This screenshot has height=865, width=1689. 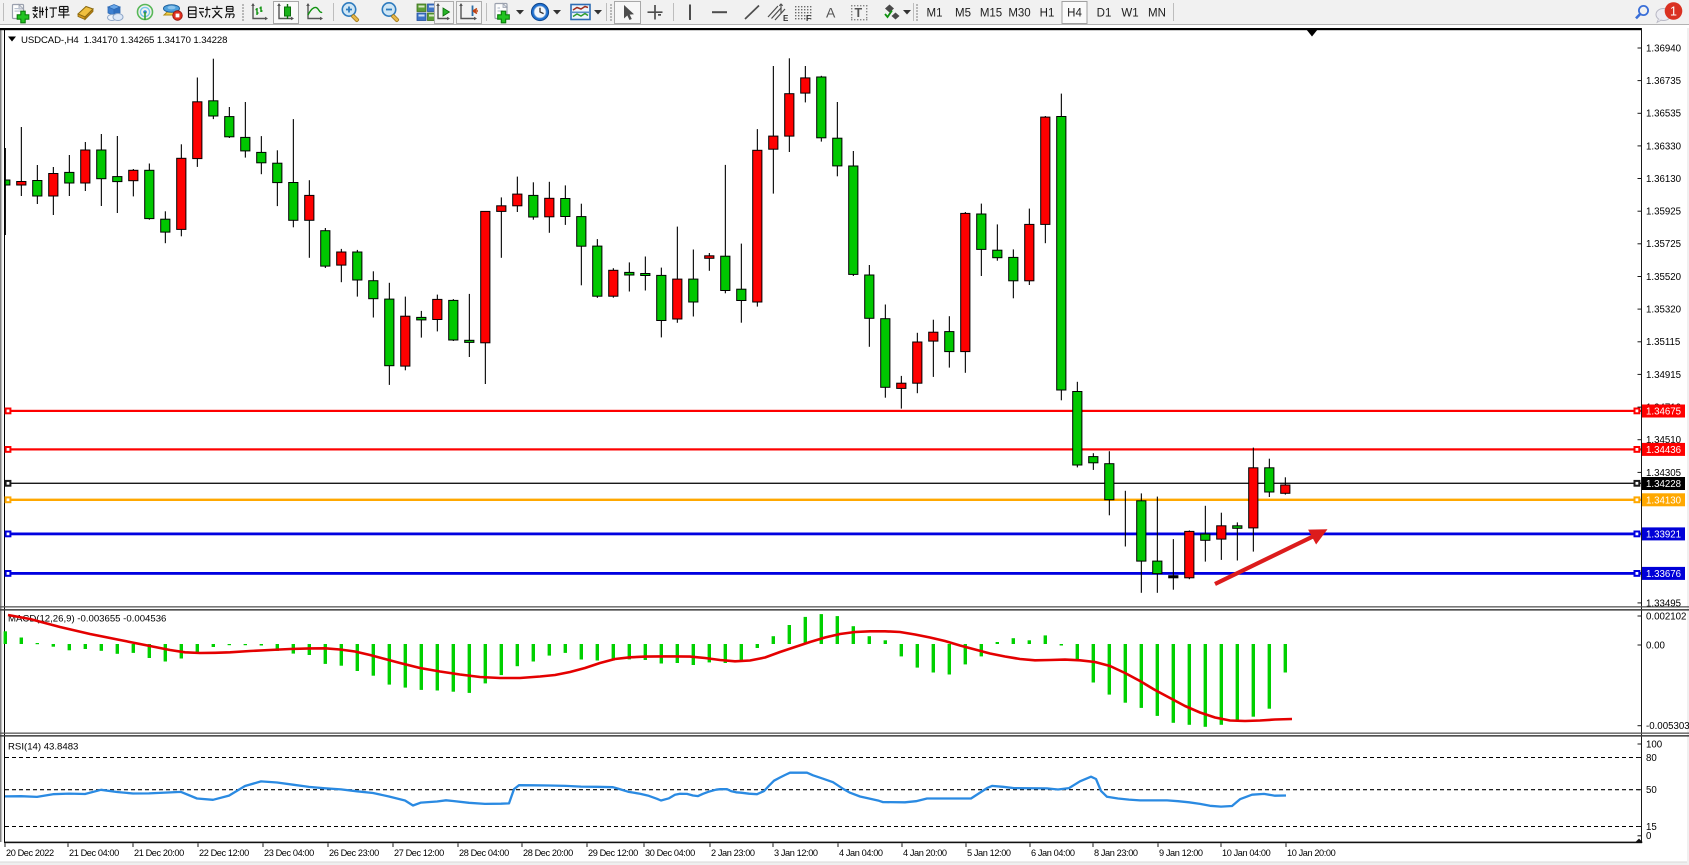 What do you see at coordinates (1651, 758) in the screenshot?
I see `svg-text: 80` at bounding box center [1651, 758].